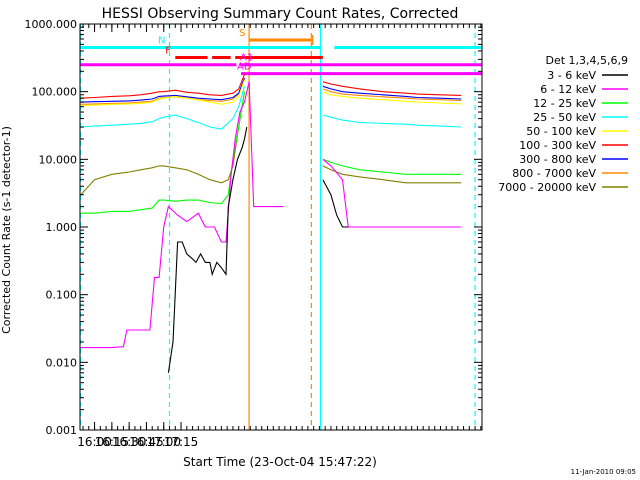 The height and width of the screenshot is (480, 640). I want to click on footer-date: 11-Jan-2010 09:05, so click(603, 472).